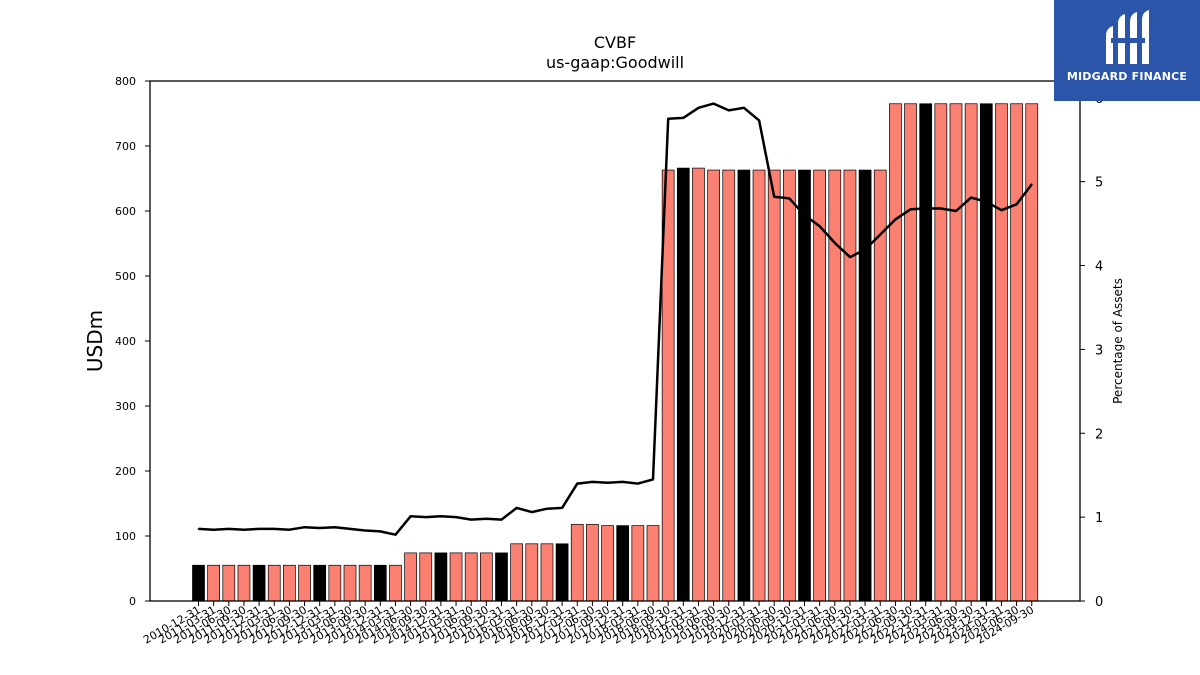 Image resolution: width=1200 pixels, height=675 pixels. I want to click on y-tick-label: 0, so click(132, 601).